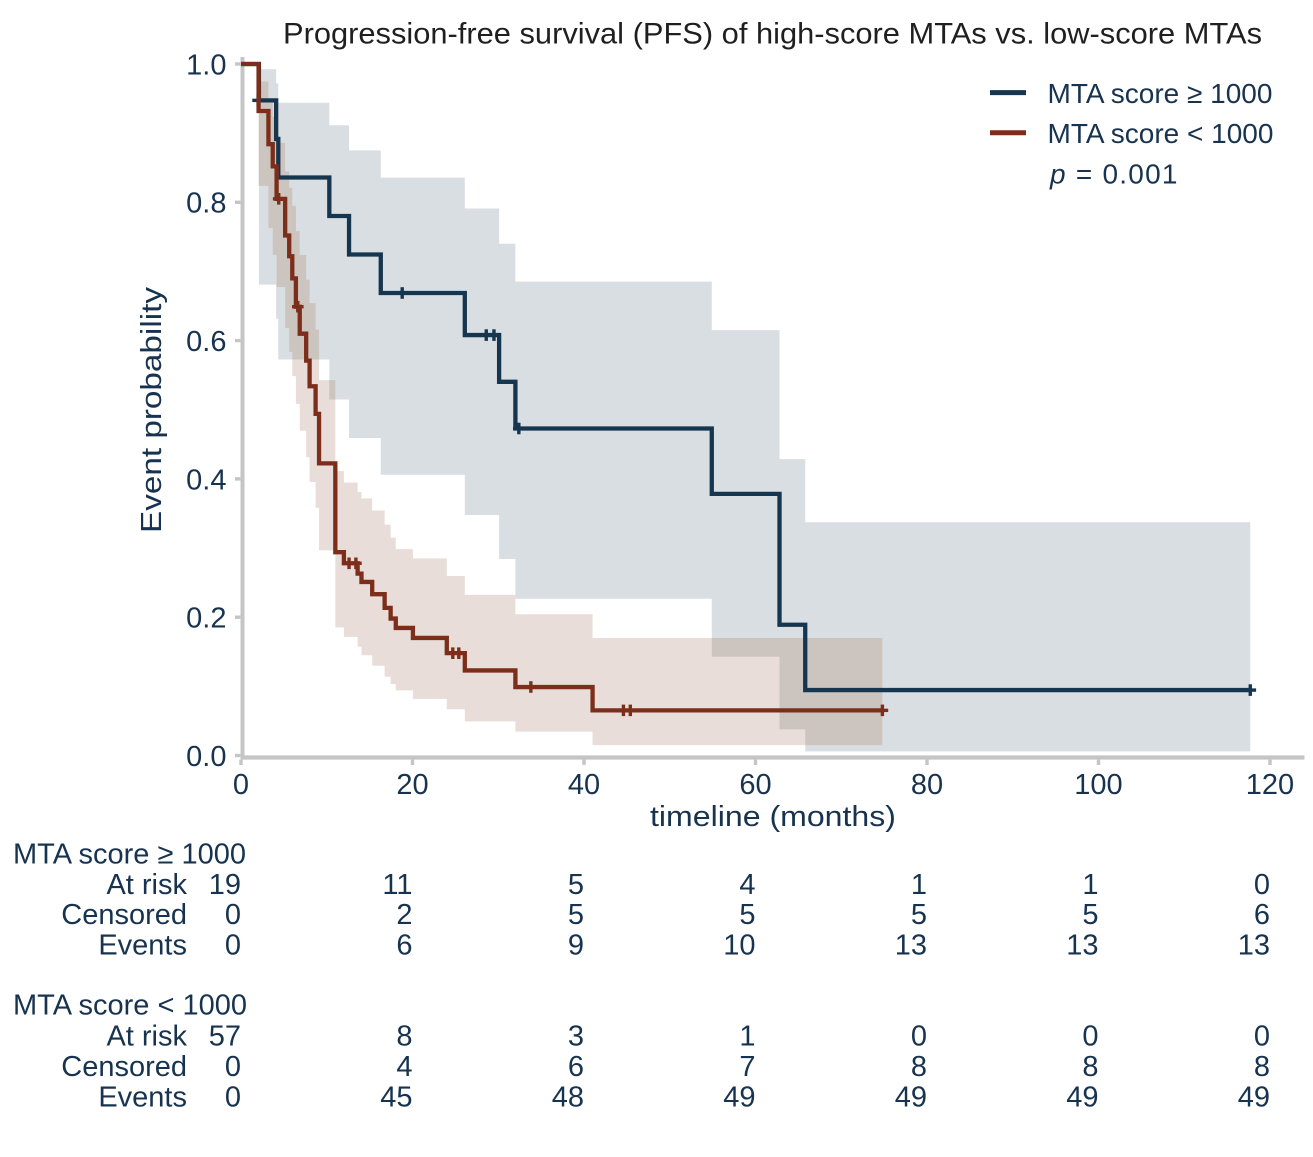  What do you see at coordinates (206, 619) in the screenshot?
I see `svg-text: 0.2` at bounding box center [206, 619].